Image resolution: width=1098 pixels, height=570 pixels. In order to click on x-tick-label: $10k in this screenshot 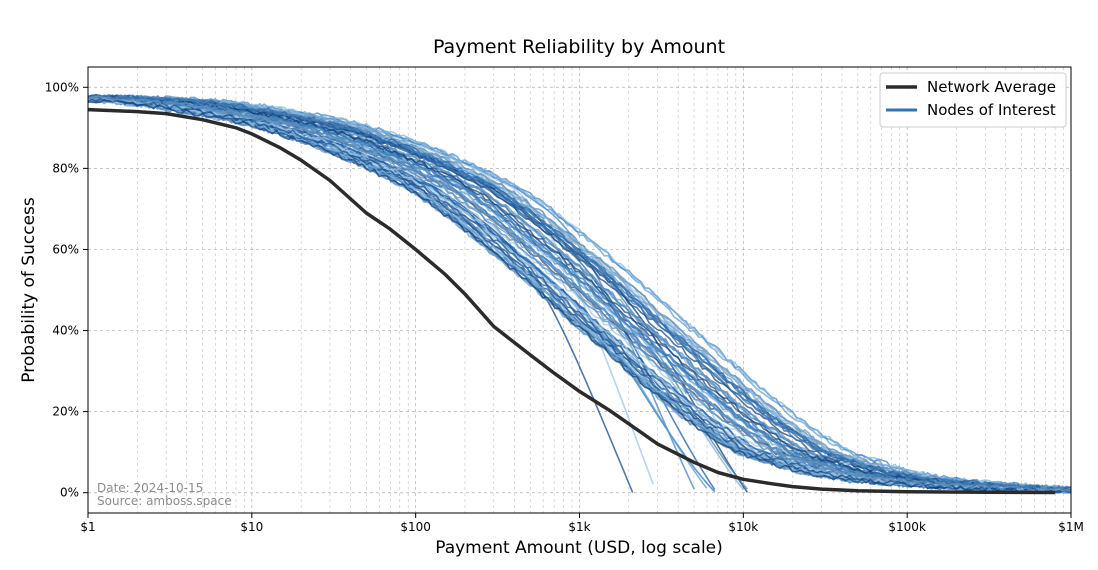, I will do `click(743, 527)`.